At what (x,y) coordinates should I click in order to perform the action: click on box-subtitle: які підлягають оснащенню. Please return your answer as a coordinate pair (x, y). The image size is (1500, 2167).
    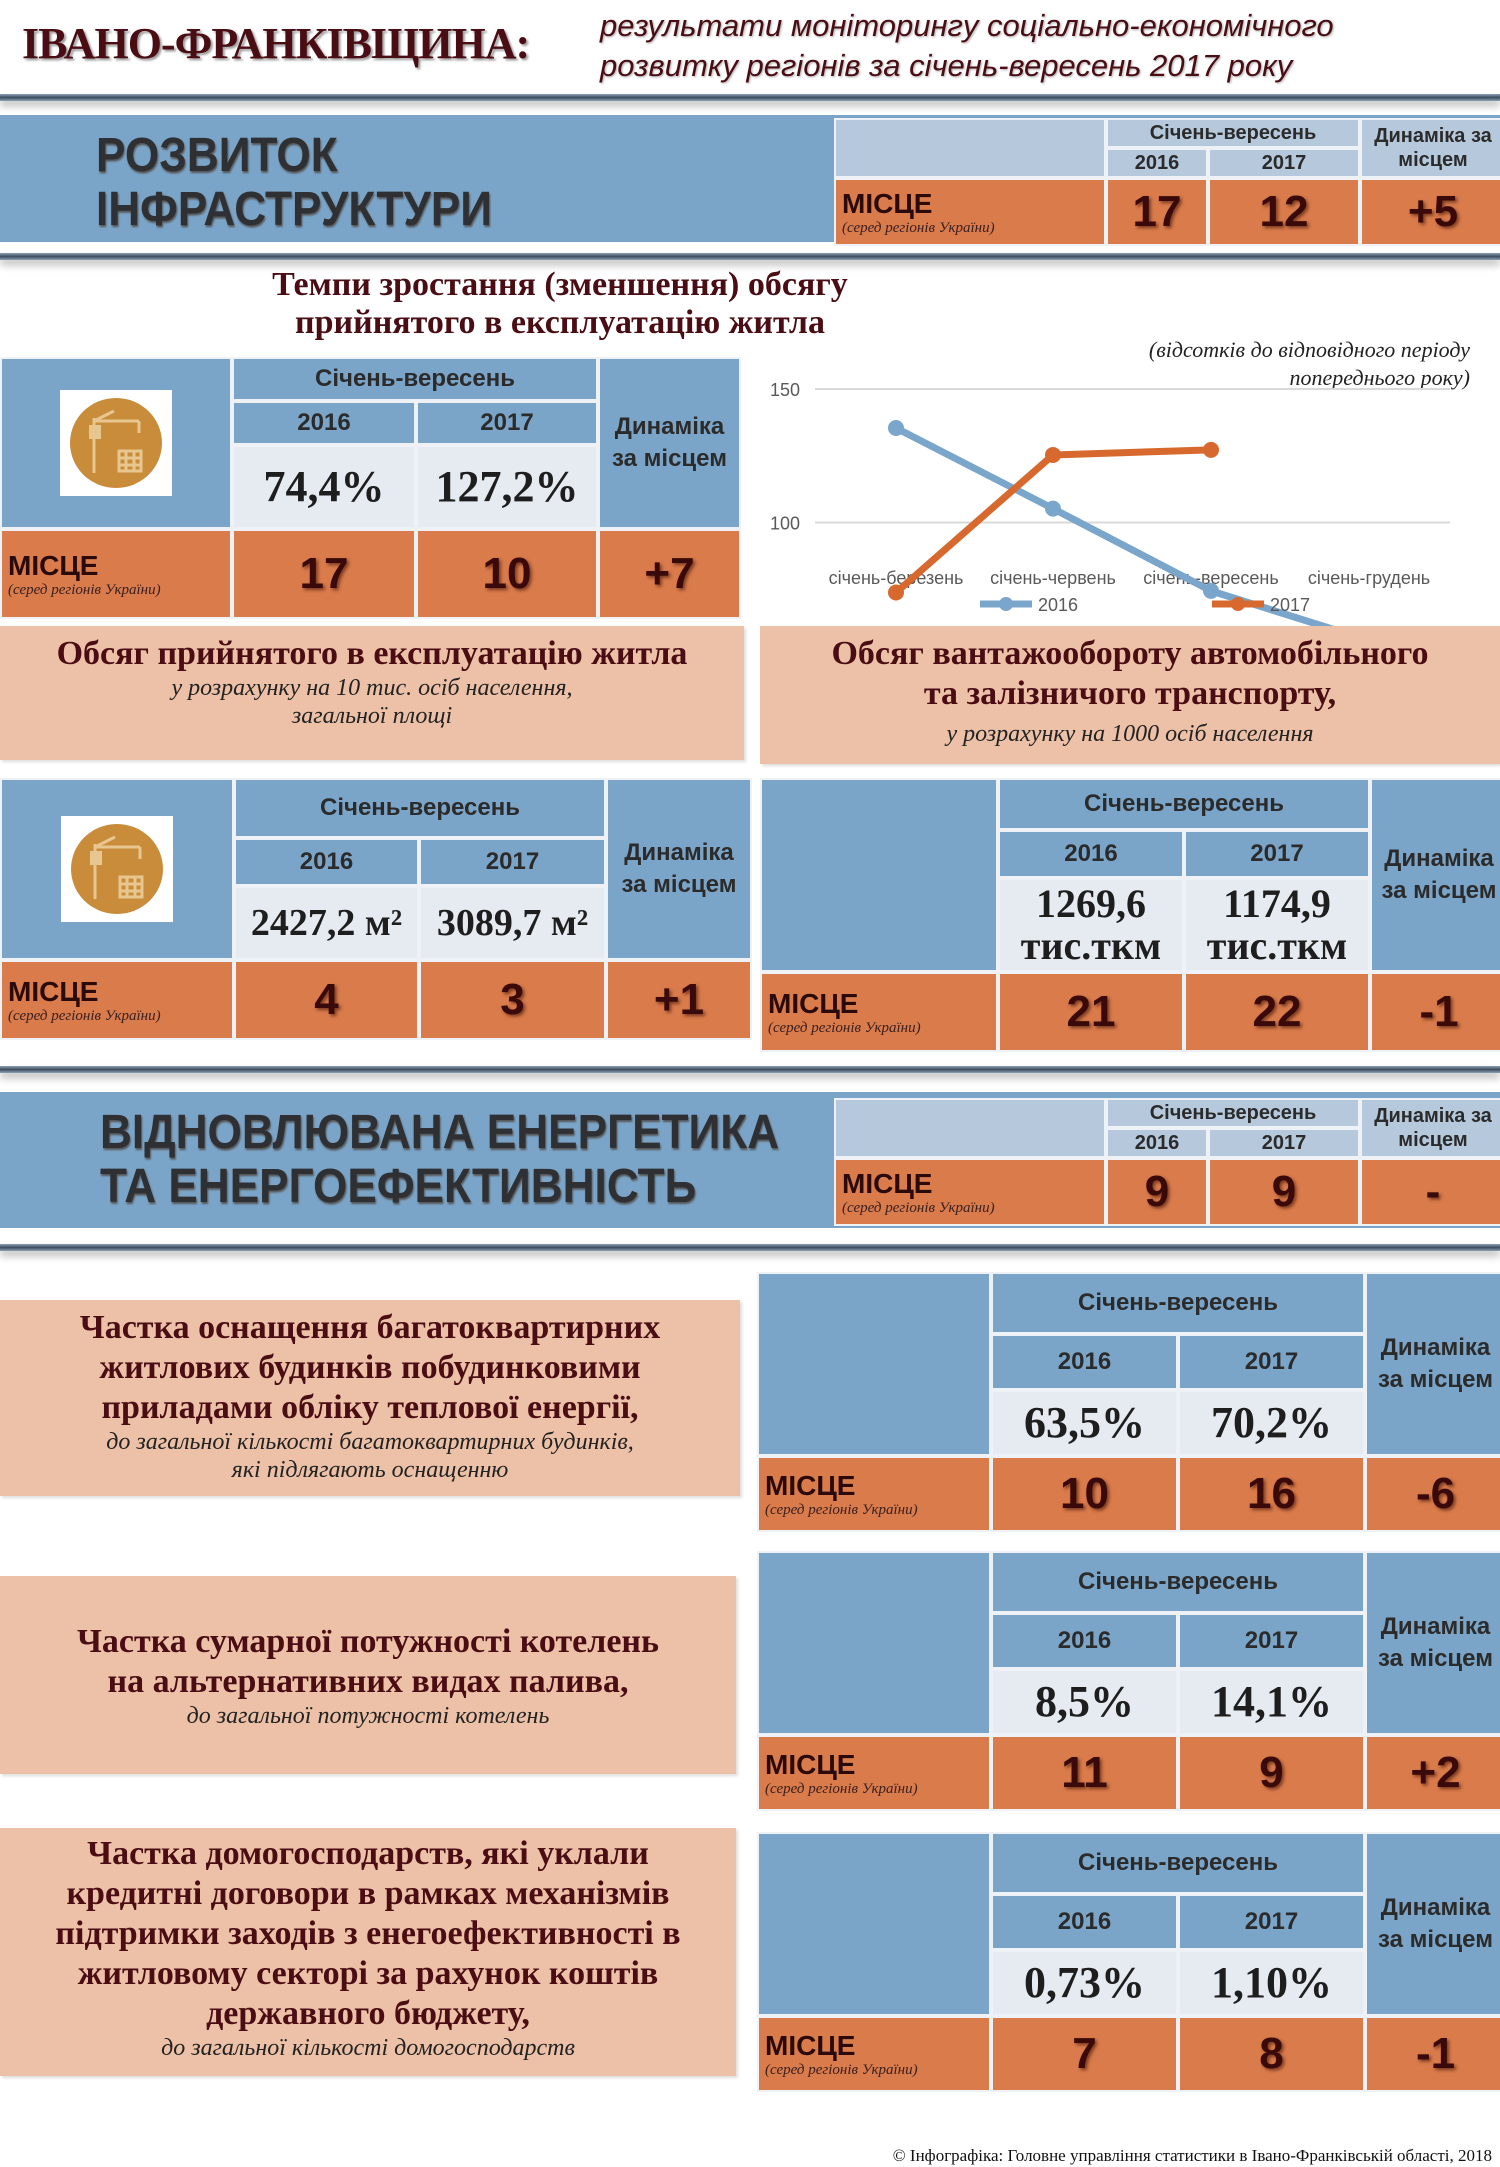
    Looking at the image, I should click on (370, 1470).